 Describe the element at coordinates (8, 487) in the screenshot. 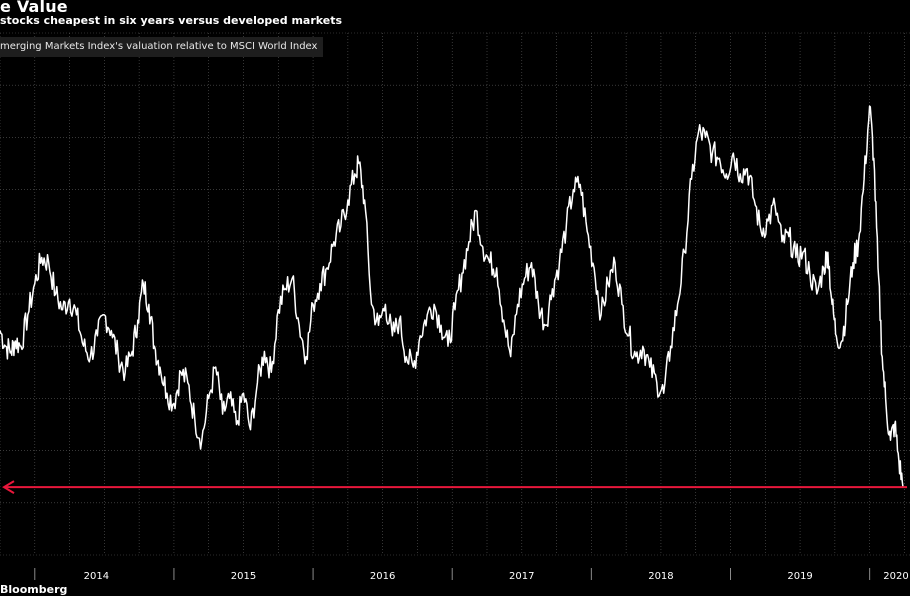

I see `arrow-head` at that location.